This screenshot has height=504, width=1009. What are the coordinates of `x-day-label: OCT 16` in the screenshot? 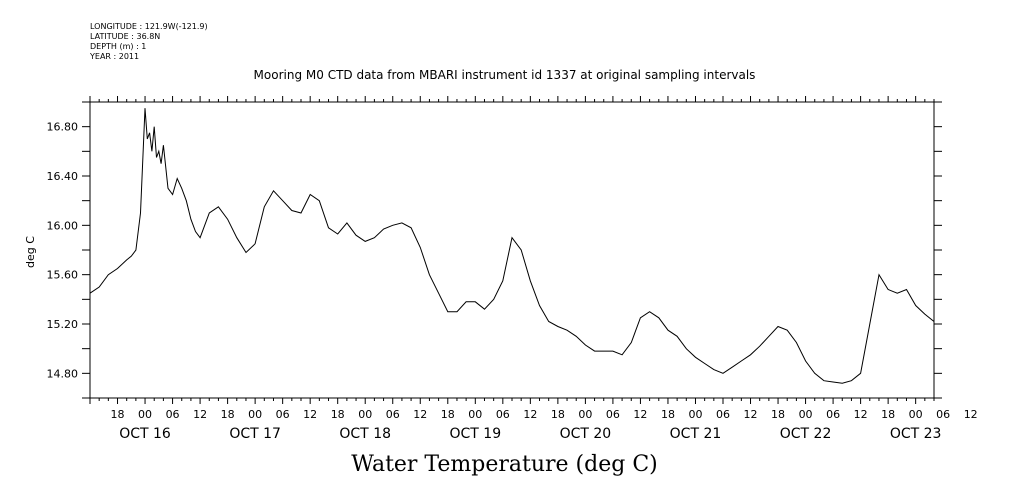 It's located at (145, 434).